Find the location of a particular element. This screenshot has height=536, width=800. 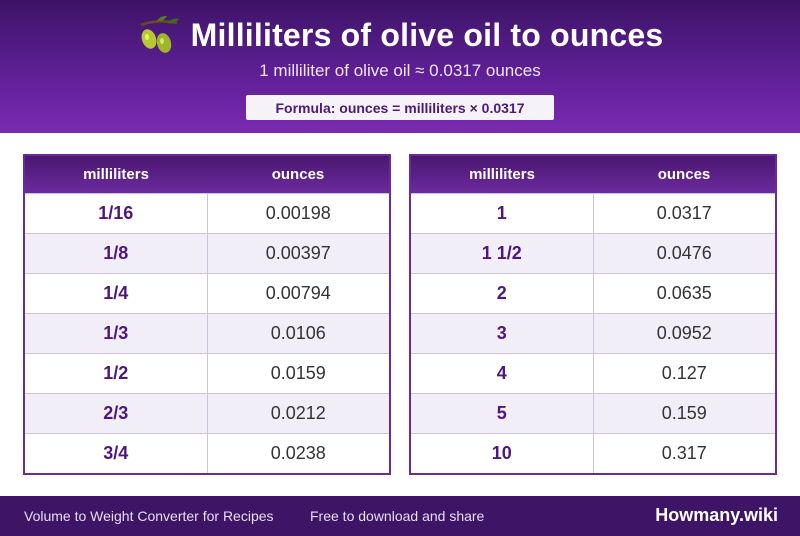

table-row: 1/2 0.0159 is located at coordinates (207, 373).